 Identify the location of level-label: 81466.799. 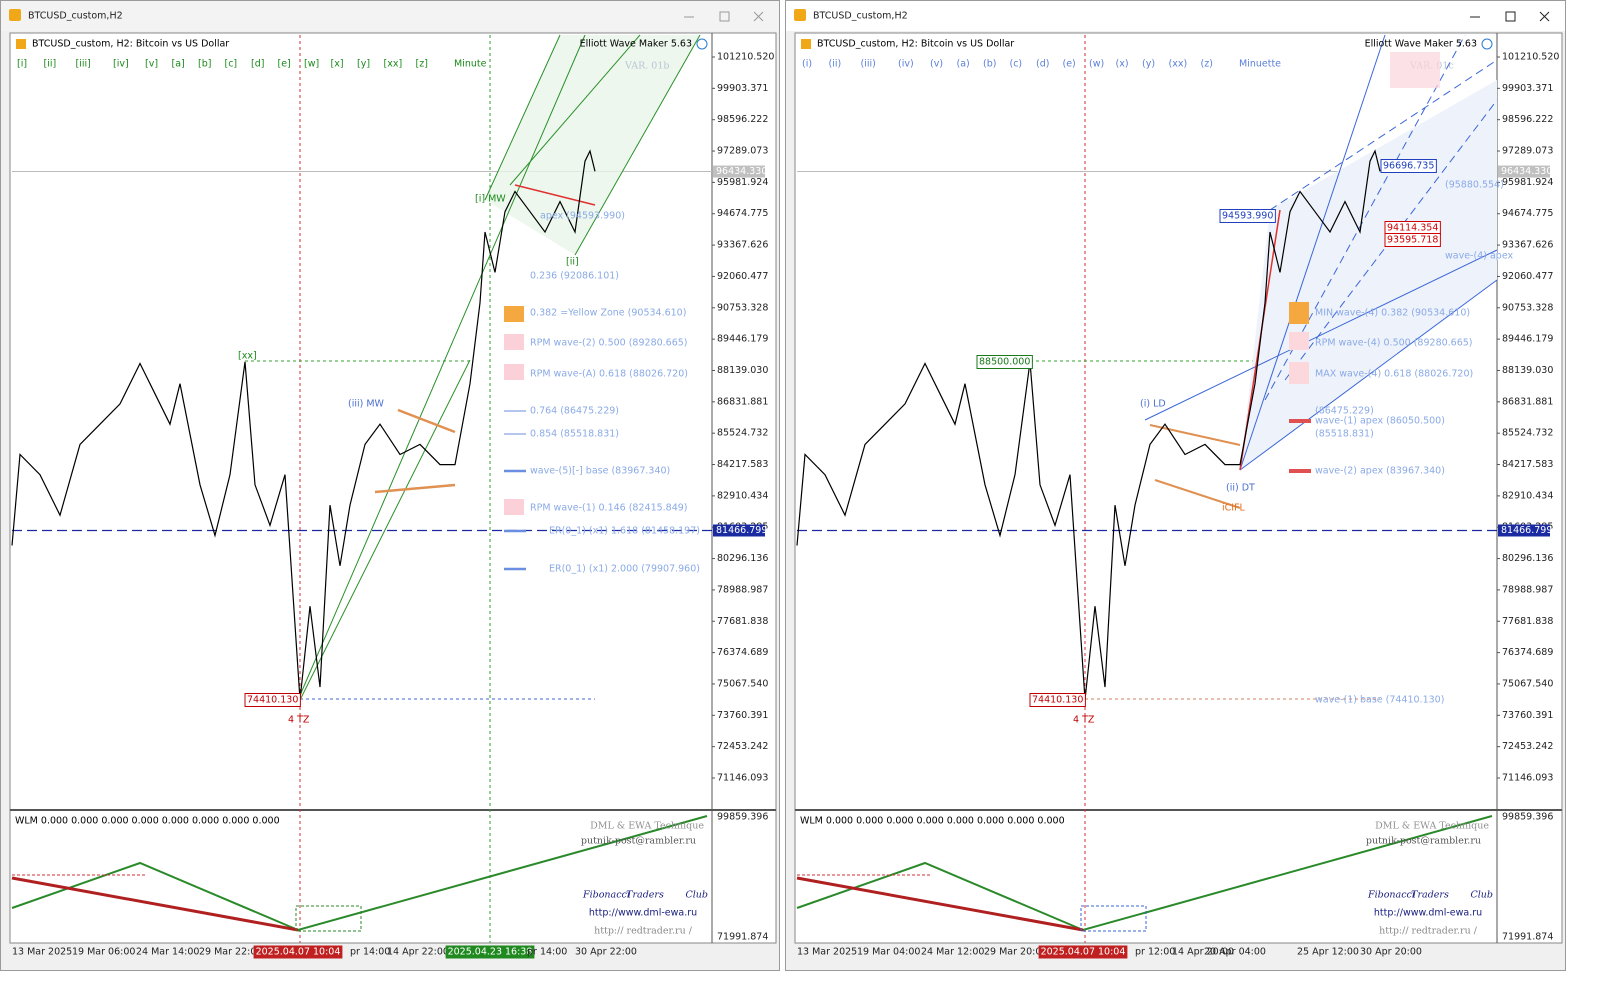
(1526, 530).